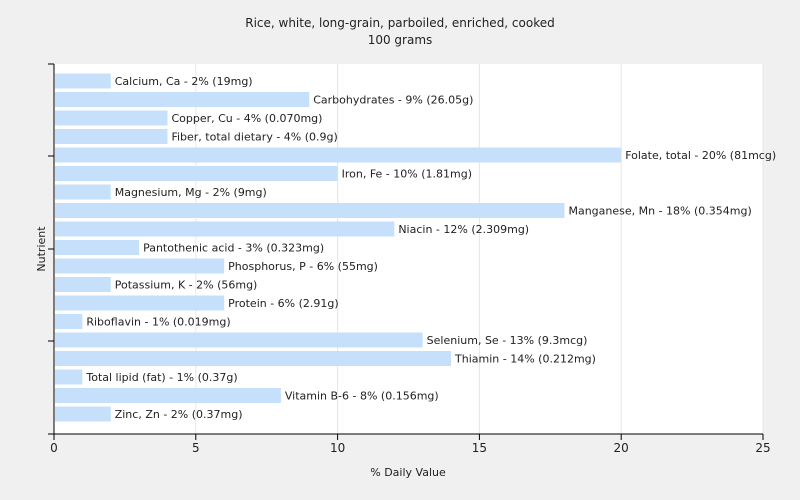 The image size is (800, 500). What do you see at coordinates (400, 40) in the screenshot?
I see `chart-subtitle: 100 grams` at bounding box center [400, 40].